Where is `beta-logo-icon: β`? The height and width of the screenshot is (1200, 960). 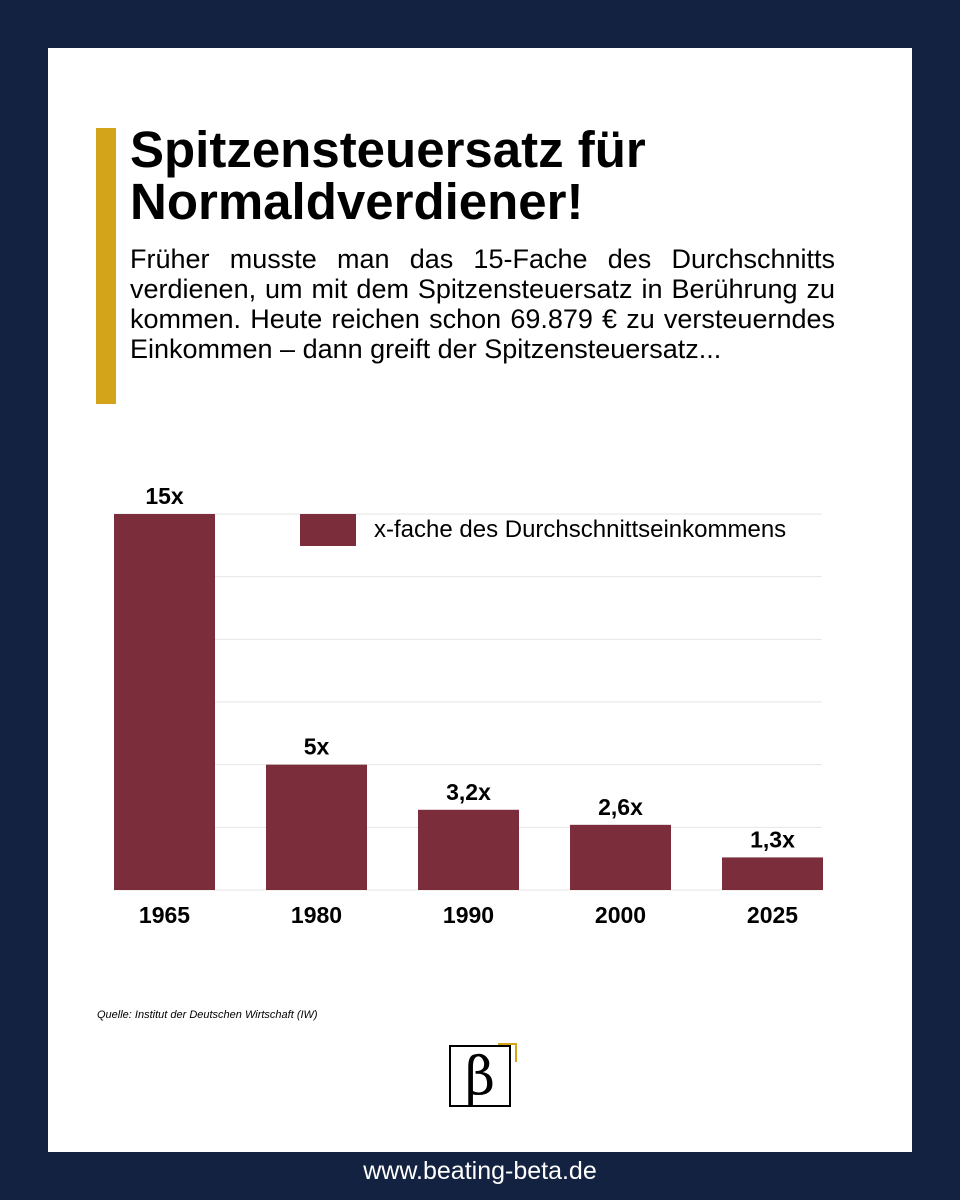
beta-logo-icon: β is located at coordinates (483, 1075).